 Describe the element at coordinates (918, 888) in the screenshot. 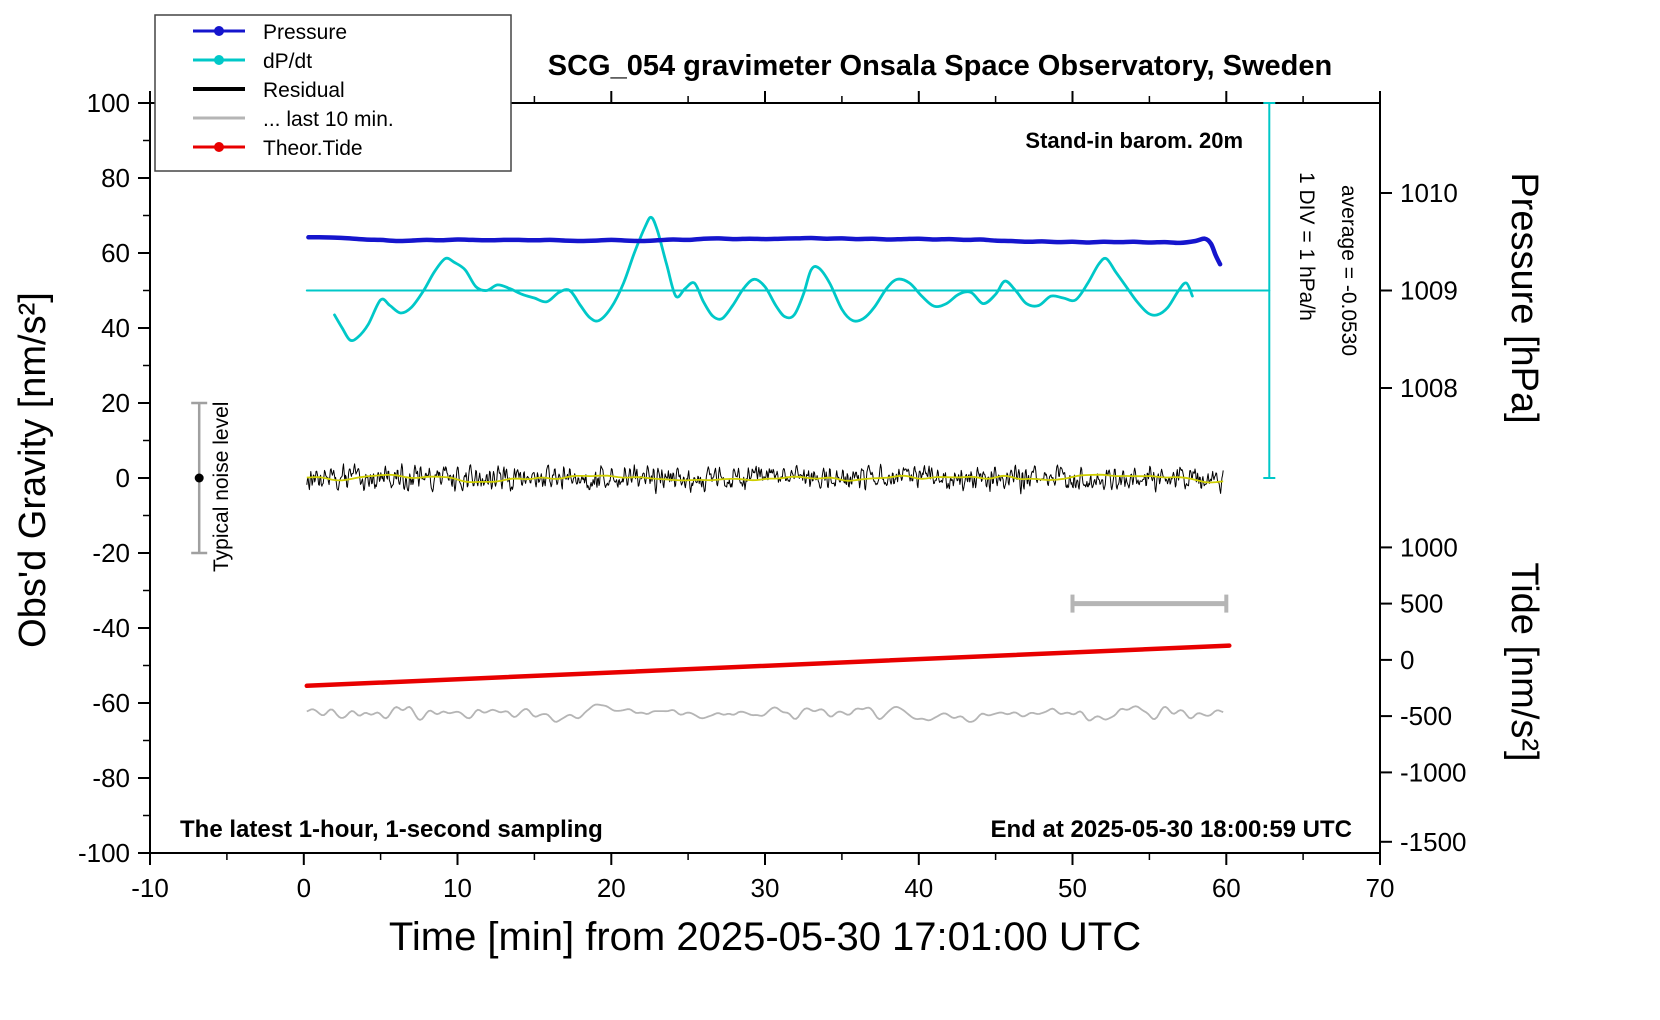

I see `x-tick-label: 40` at that location.